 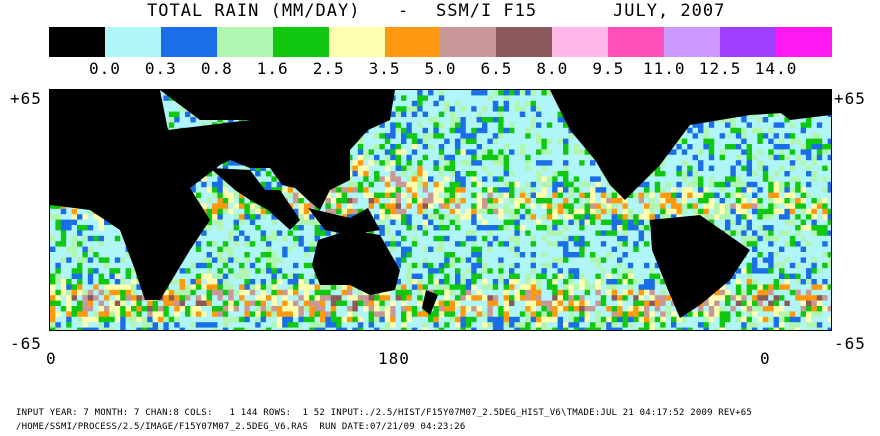 I want to click on title-dash: -, so click(x=404, y=11).